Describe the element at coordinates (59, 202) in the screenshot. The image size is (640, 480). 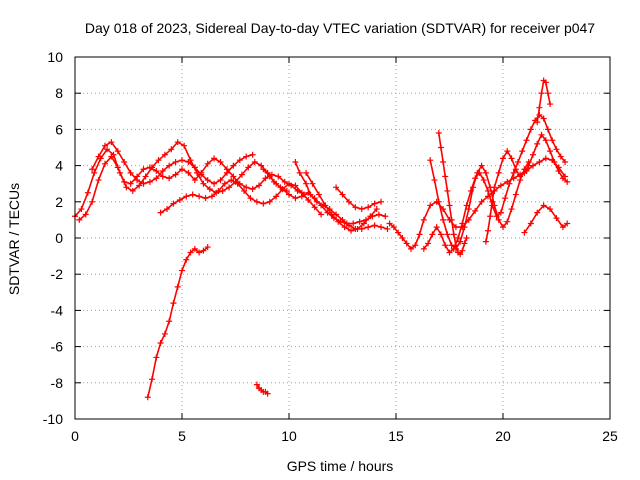
I see `y-tick-label: 2` at that location.